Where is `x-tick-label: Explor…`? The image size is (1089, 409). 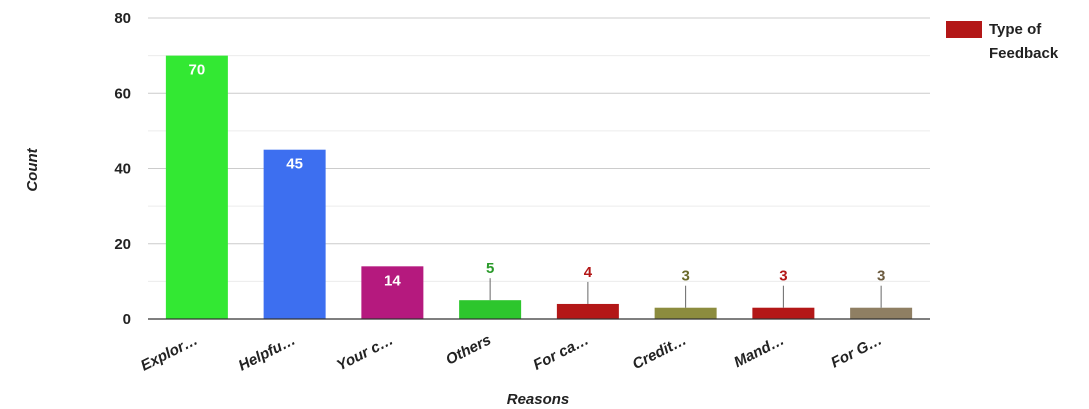
x-tick-label: Explor… is located at coordinates (169, 352).